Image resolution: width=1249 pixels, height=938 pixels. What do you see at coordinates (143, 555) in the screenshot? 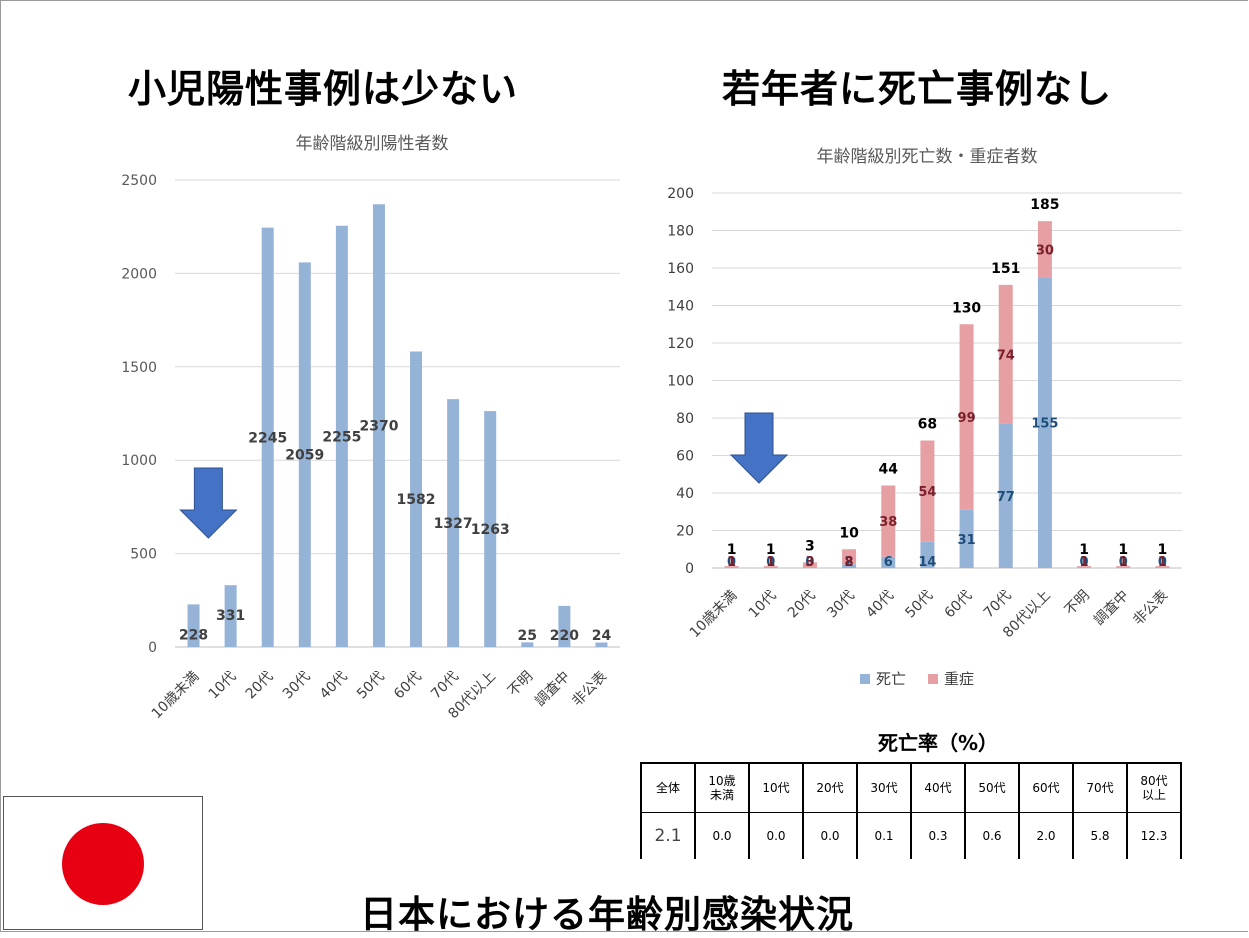
I see `y-tick-label: 500` at bounding box center [143, 555].